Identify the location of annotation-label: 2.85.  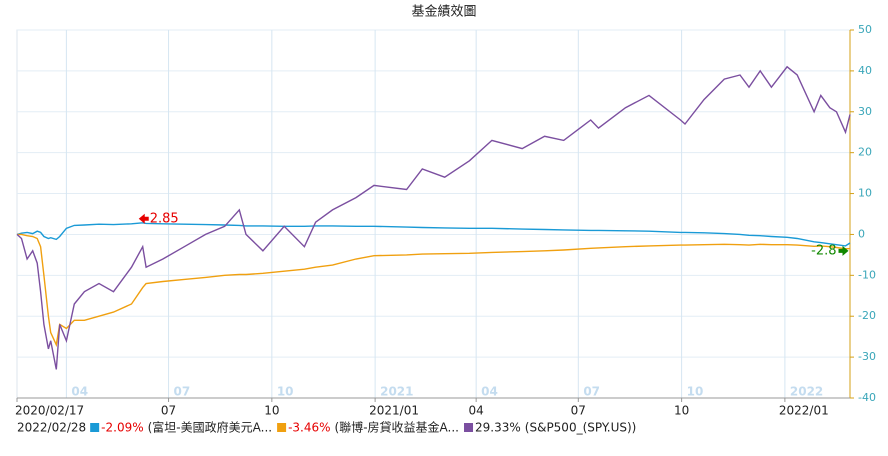
(164, 218).